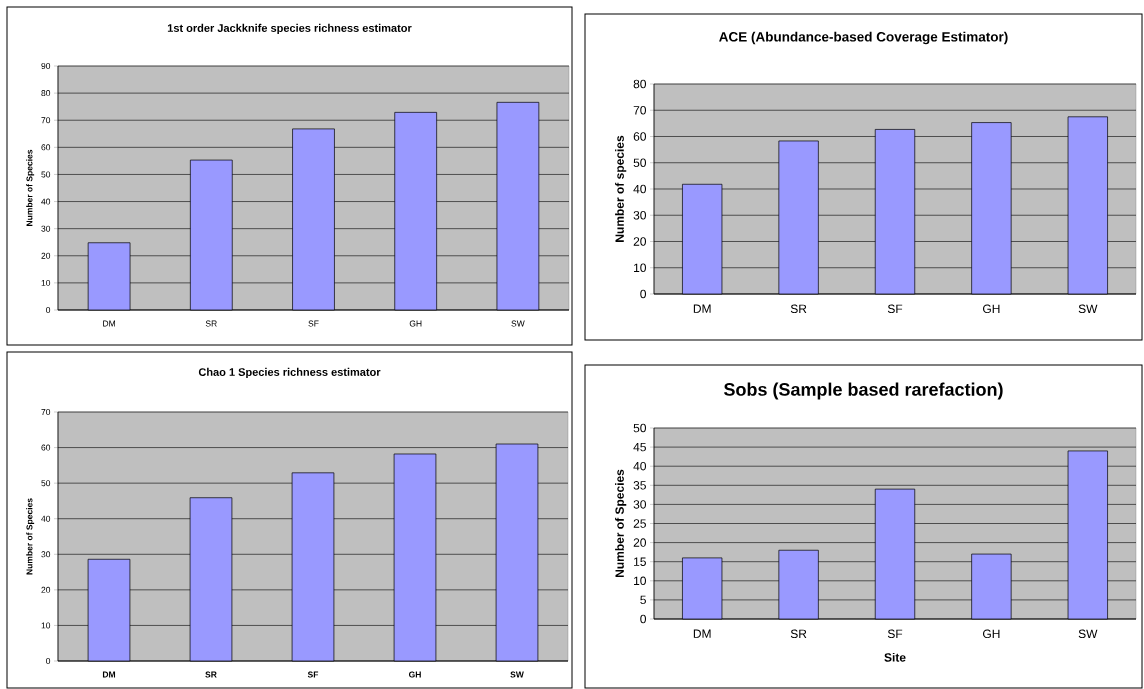 The width and height of the screenshot is (1144, 689). I want to click on chart-title: 1st order Jackknife species richness estimator, so click(289, 29).